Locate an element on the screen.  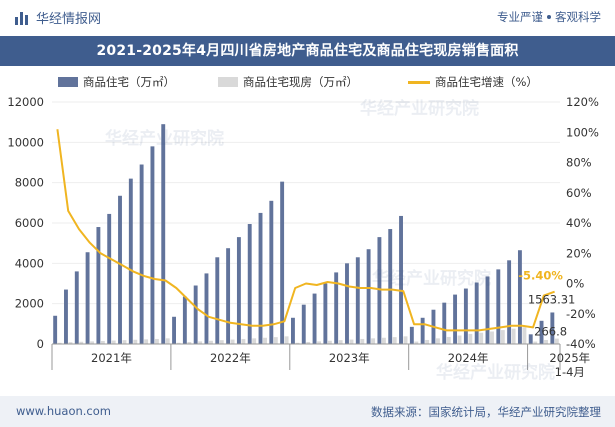
legend-label-growth: 商品住宅增速（%） is located at coordinates (486, 82).